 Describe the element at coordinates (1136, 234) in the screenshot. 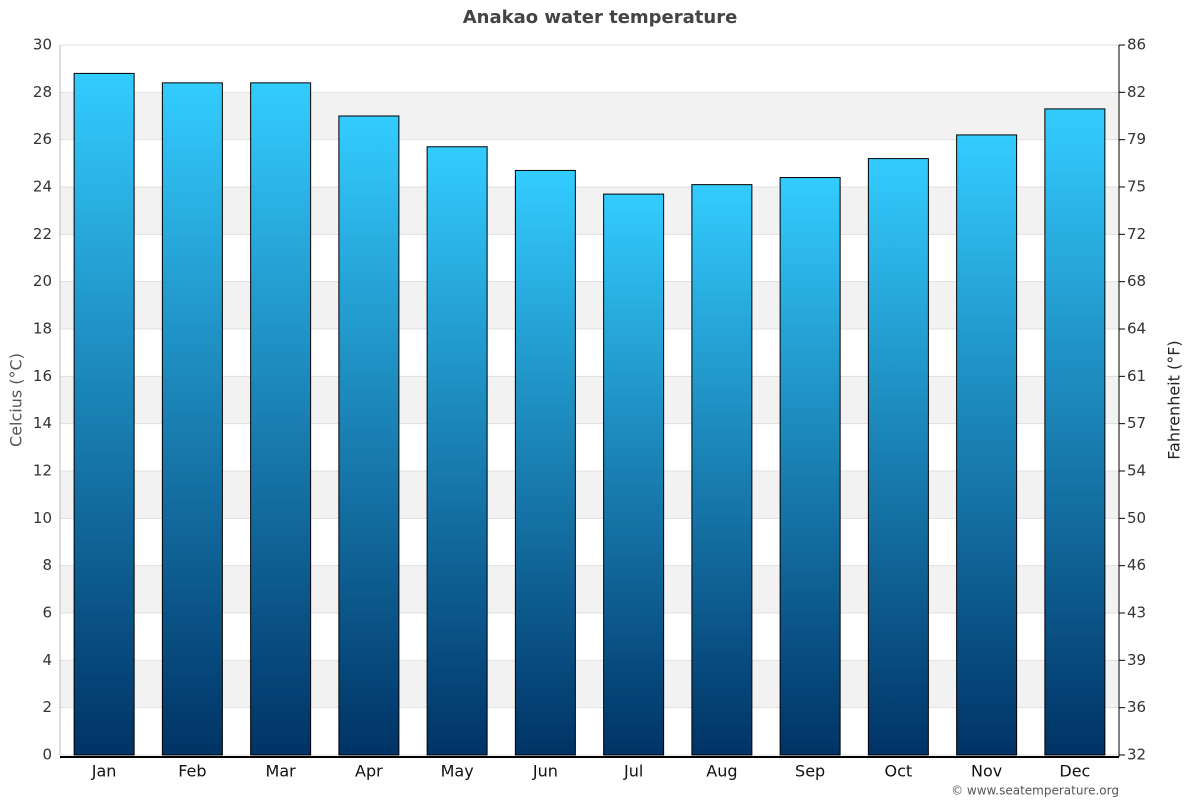

I see `y2-tick-label: 72` at that location.